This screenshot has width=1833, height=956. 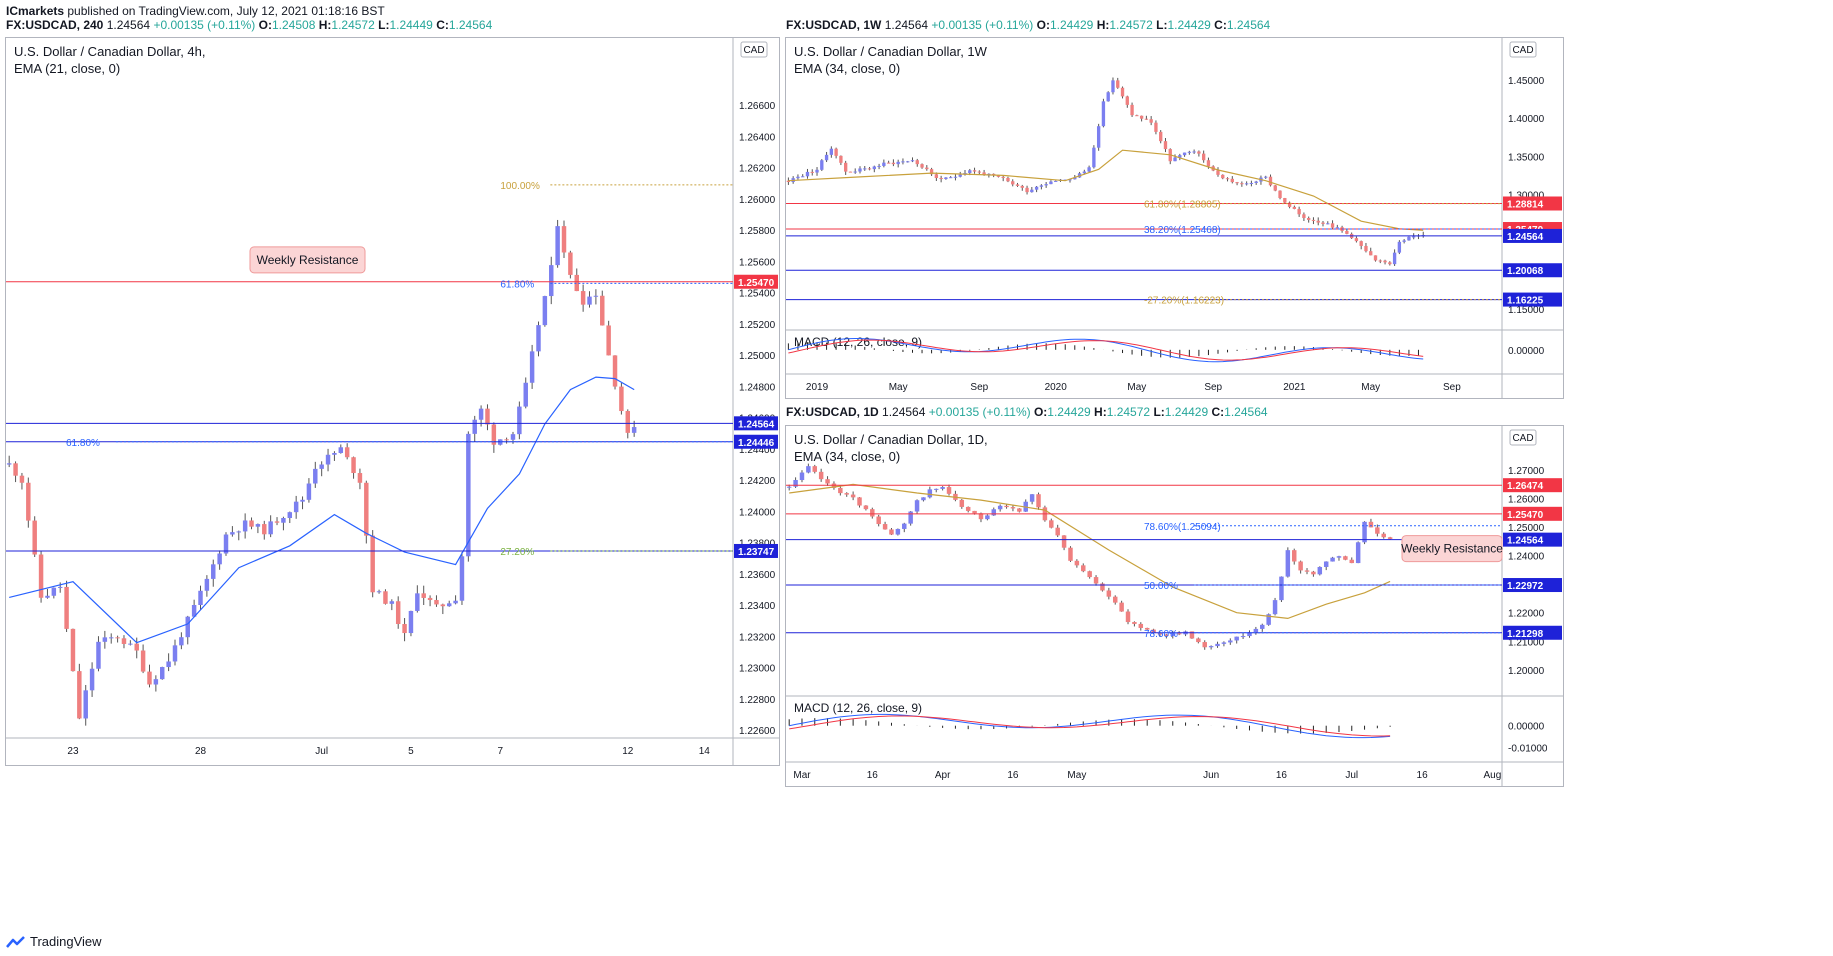 What do you see at coordinates (898, 387) in the screenshot?
I see `x-tick-label: May` at bounding box center [898, 387].